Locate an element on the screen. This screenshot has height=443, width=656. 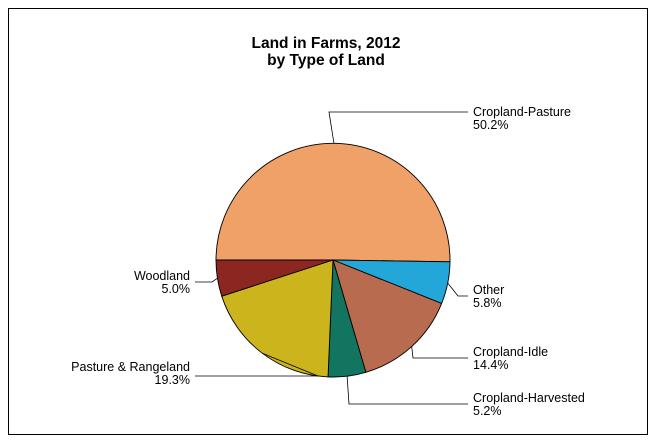
chart-subtitle: by Type of Land is located at coordinates (326, 60).